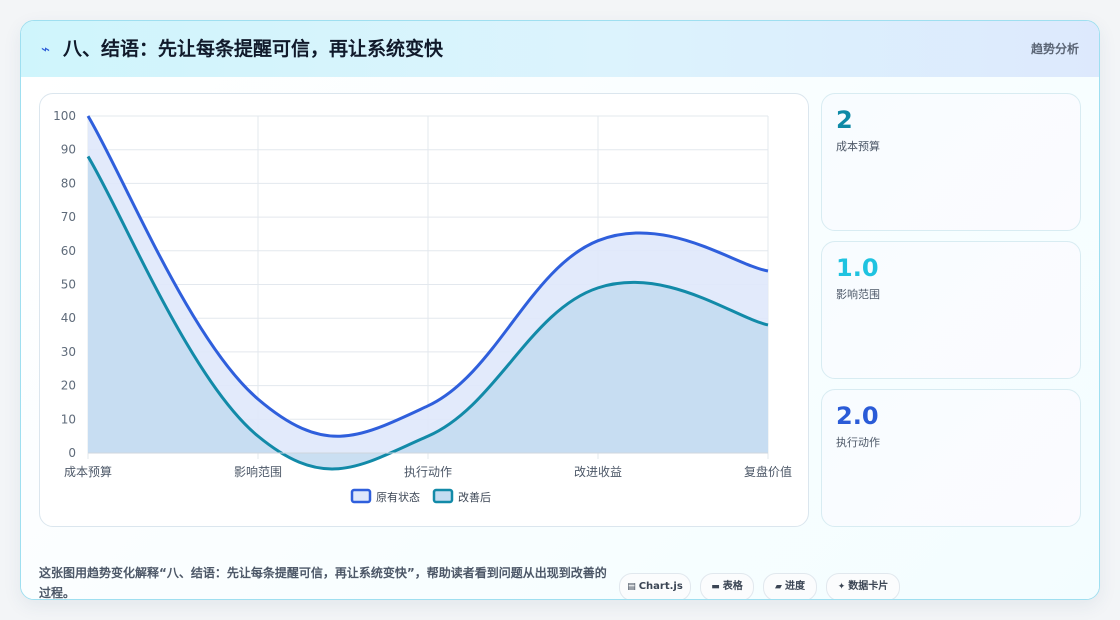 The image size is (1120, 620). Describe the element at coordinates (631, 587) in the screenshot. I see `chart-icon: ▤` at that location.